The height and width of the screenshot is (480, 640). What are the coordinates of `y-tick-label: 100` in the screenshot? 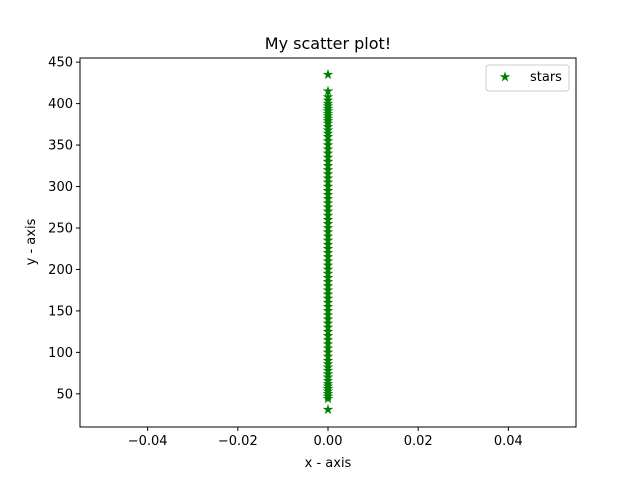 It's located at (60, 353).